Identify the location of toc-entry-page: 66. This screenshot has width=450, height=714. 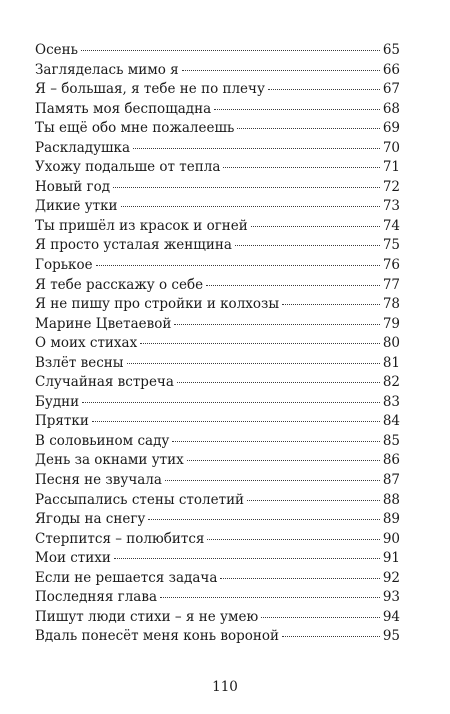
(391, 69).